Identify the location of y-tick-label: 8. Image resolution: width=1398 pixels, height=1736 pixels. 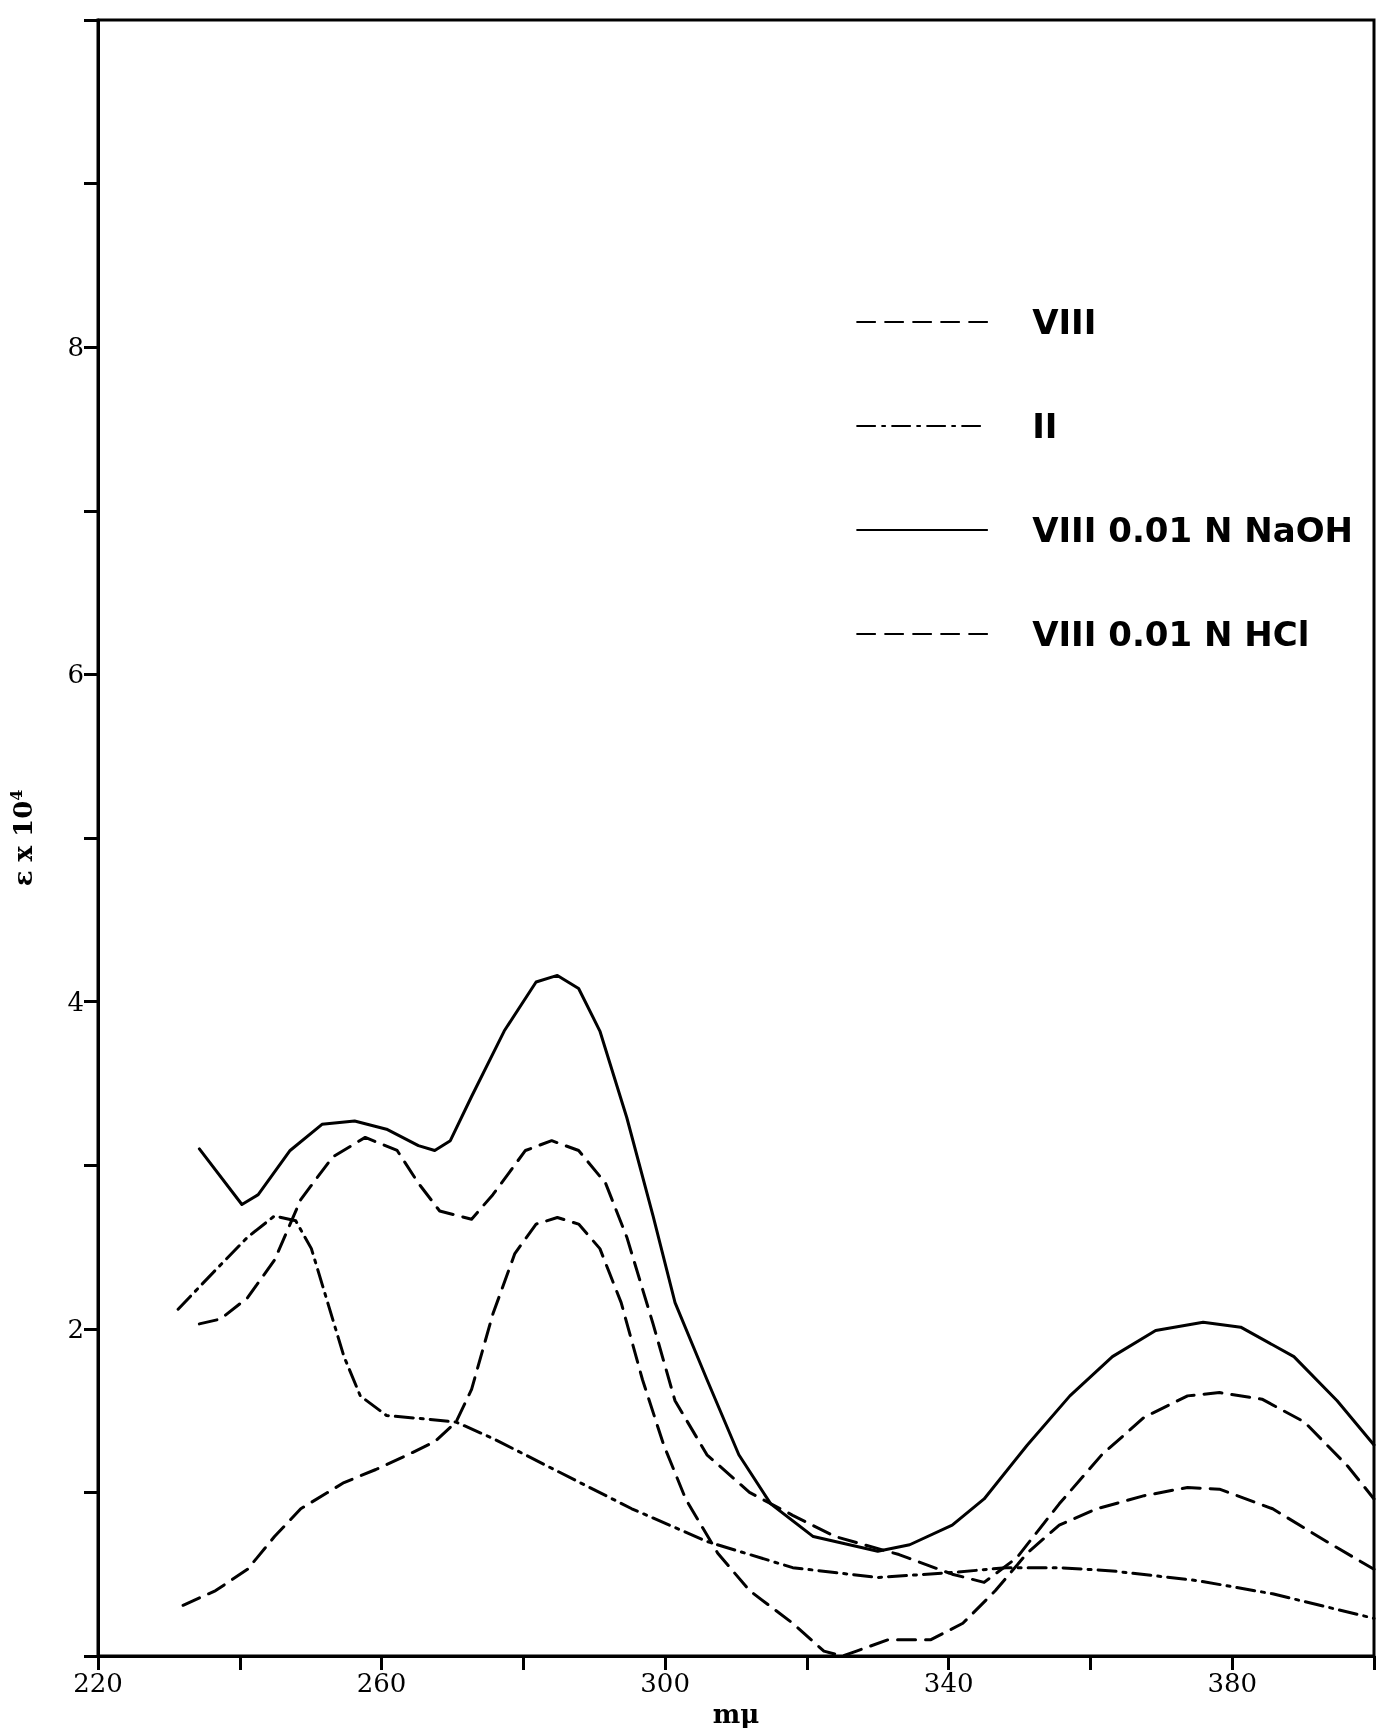
(75, 347).